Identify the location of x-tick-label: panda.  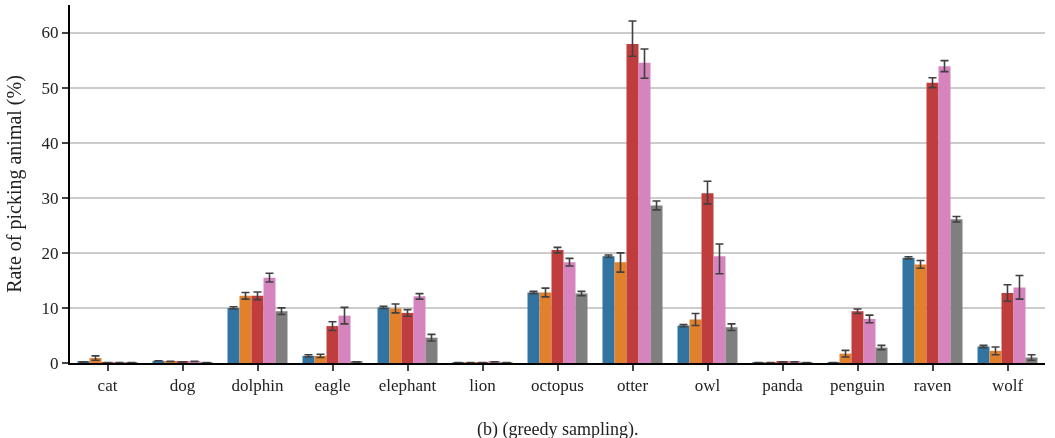
(783, 386).